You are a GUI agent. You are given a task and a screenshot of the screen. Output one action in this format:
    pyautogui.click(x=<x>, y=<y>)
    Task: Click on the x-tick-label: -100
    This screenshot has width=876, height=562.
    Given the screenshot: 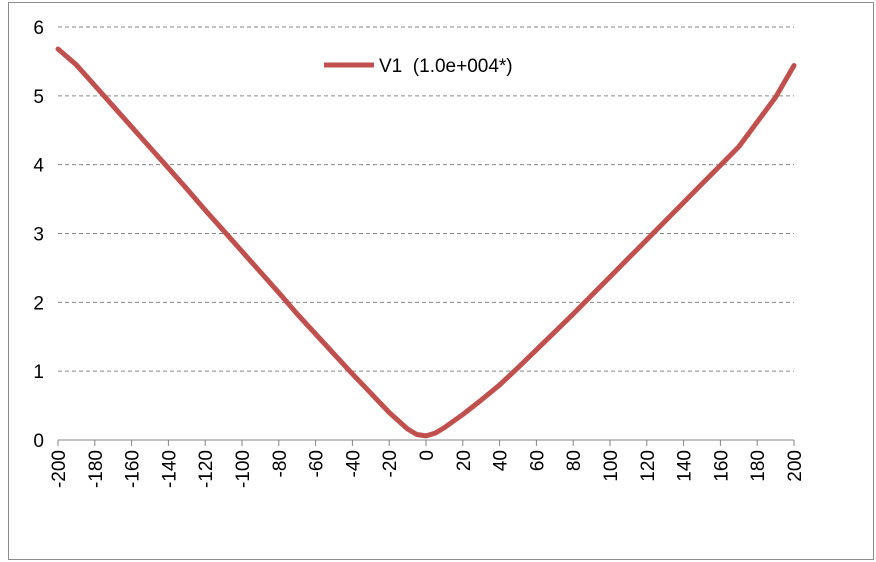 What is the action you would take?
    pyautogui.click(x=243, y=469)
    